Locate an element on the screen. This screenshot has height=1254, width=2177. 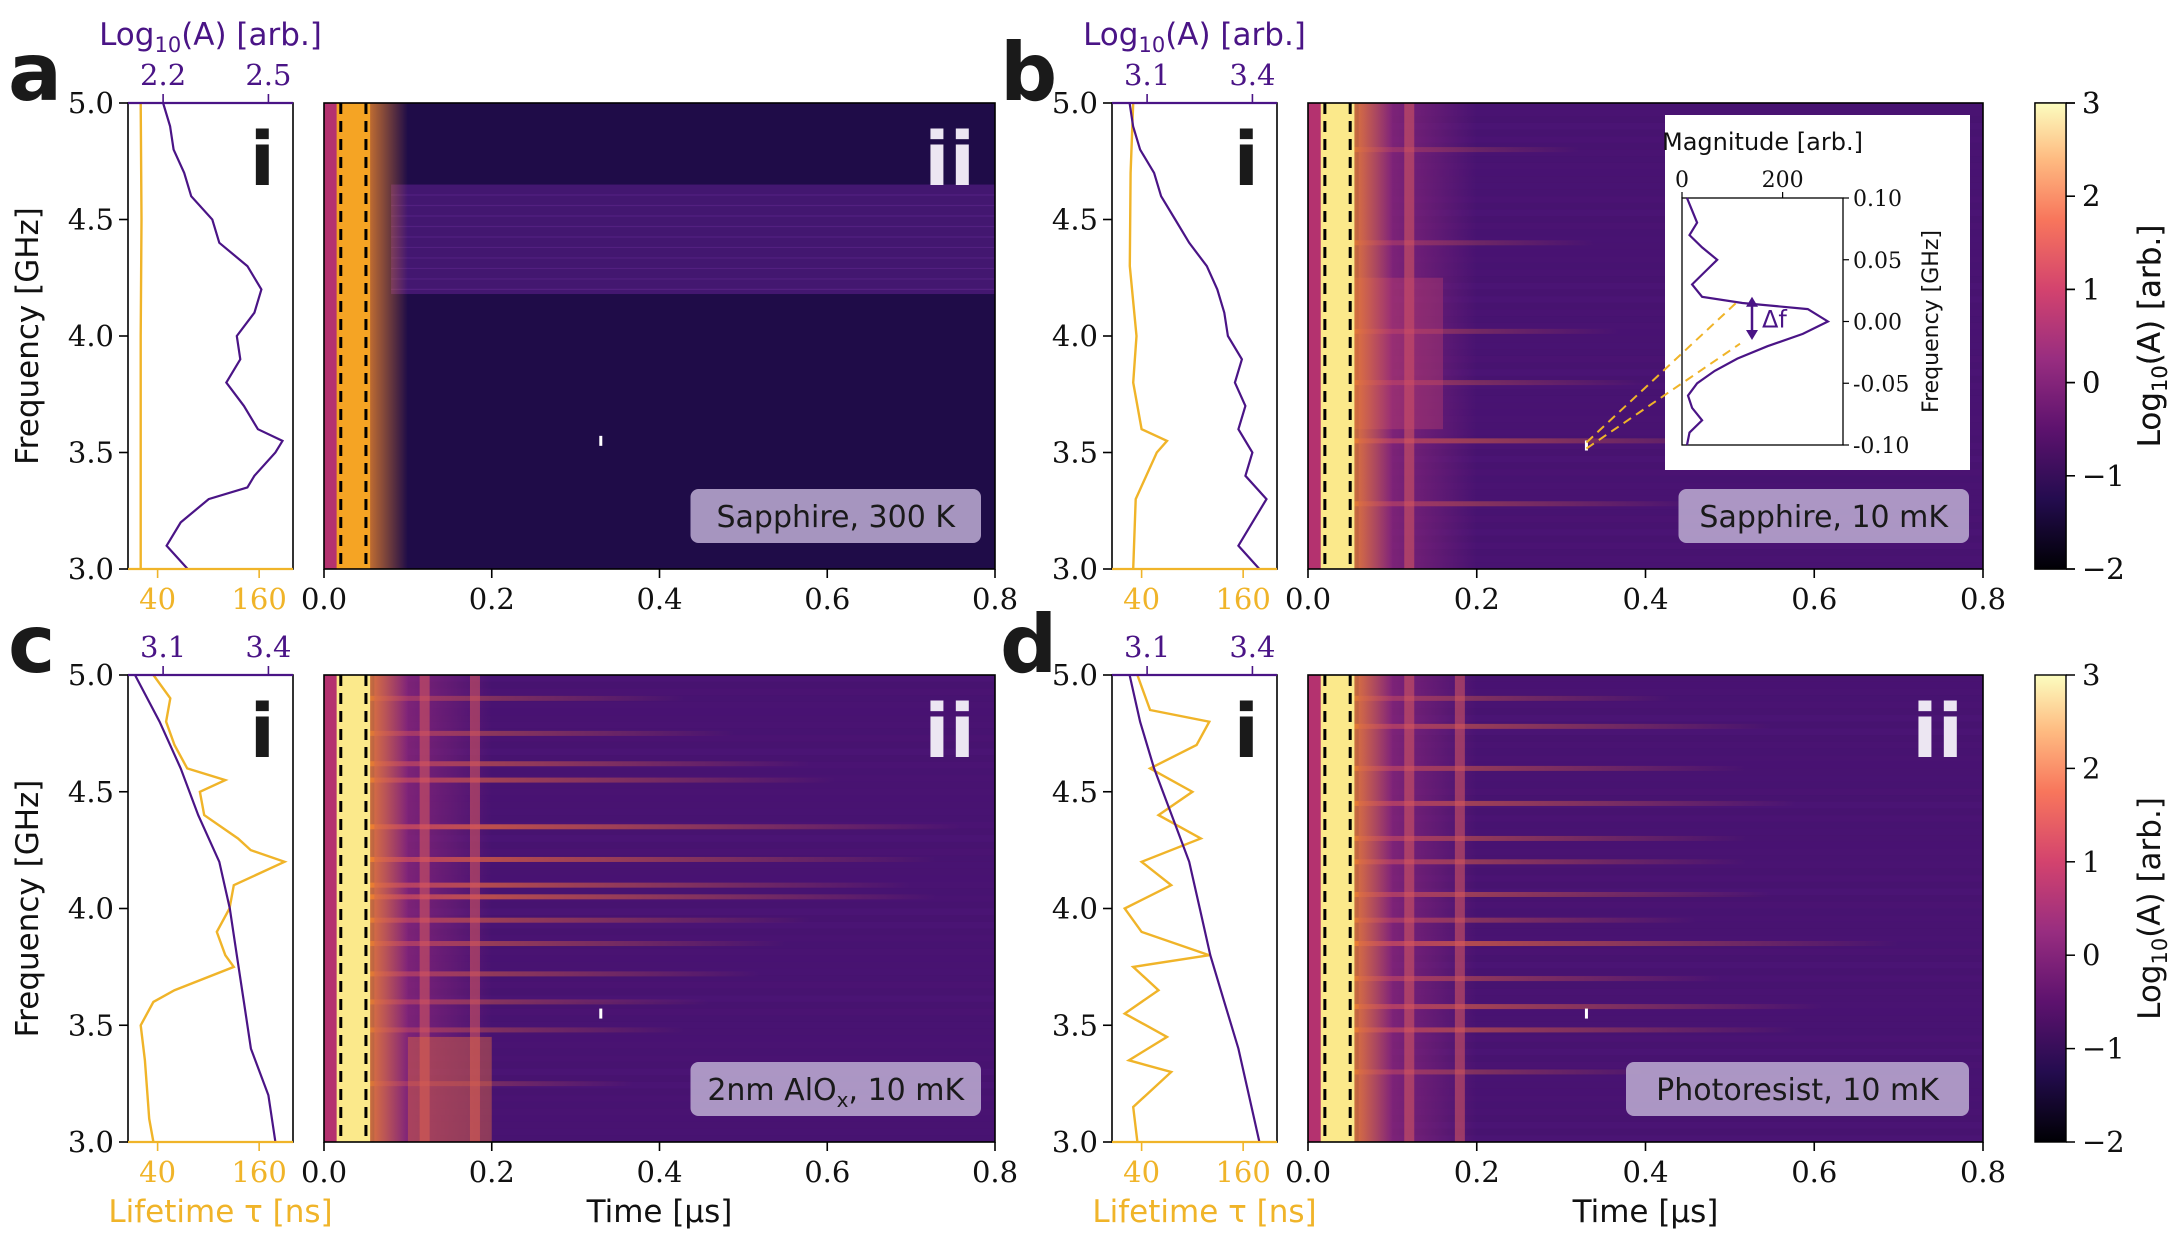
side-plot-background is located at coordinates (210, 336).